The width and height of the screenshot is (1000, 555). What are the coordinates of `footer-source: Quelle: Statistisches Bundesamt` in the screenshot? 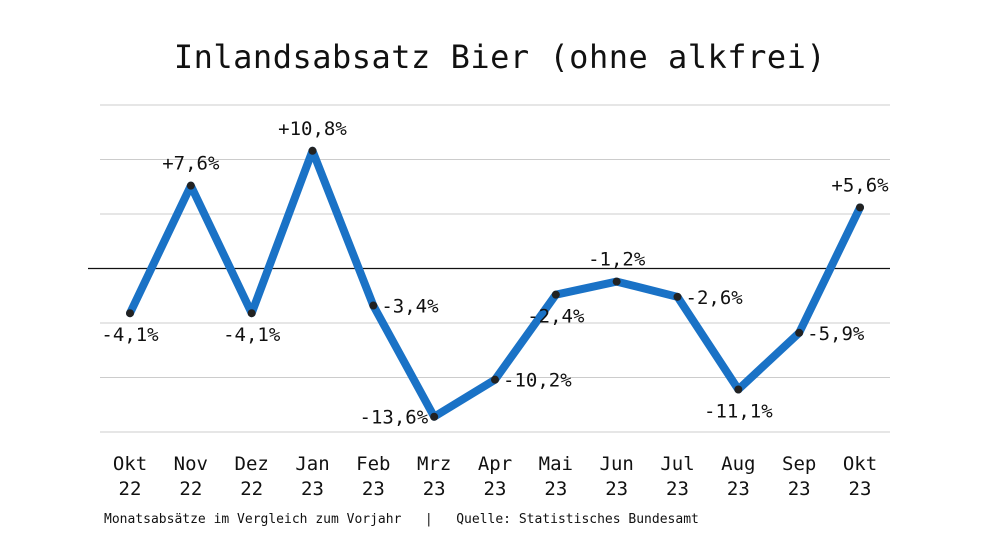 It's located at (577, 519).